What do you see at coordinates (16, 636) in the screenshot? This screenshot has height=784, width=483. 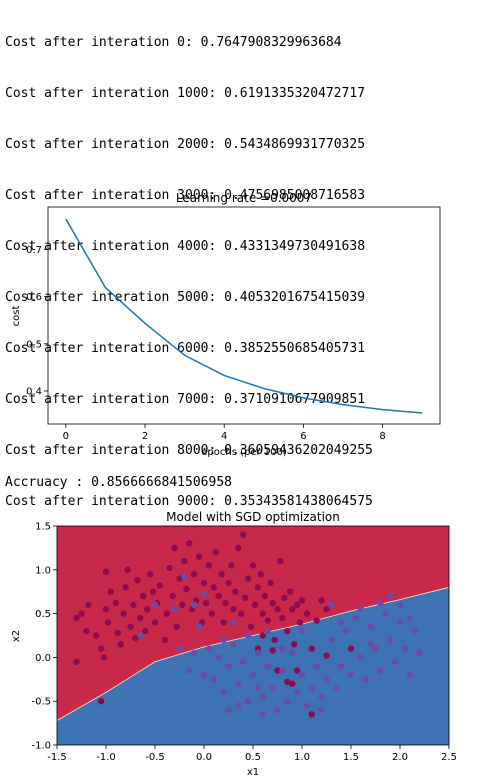 I see `y-axis-label: x2` at bounding box center [16, 636].